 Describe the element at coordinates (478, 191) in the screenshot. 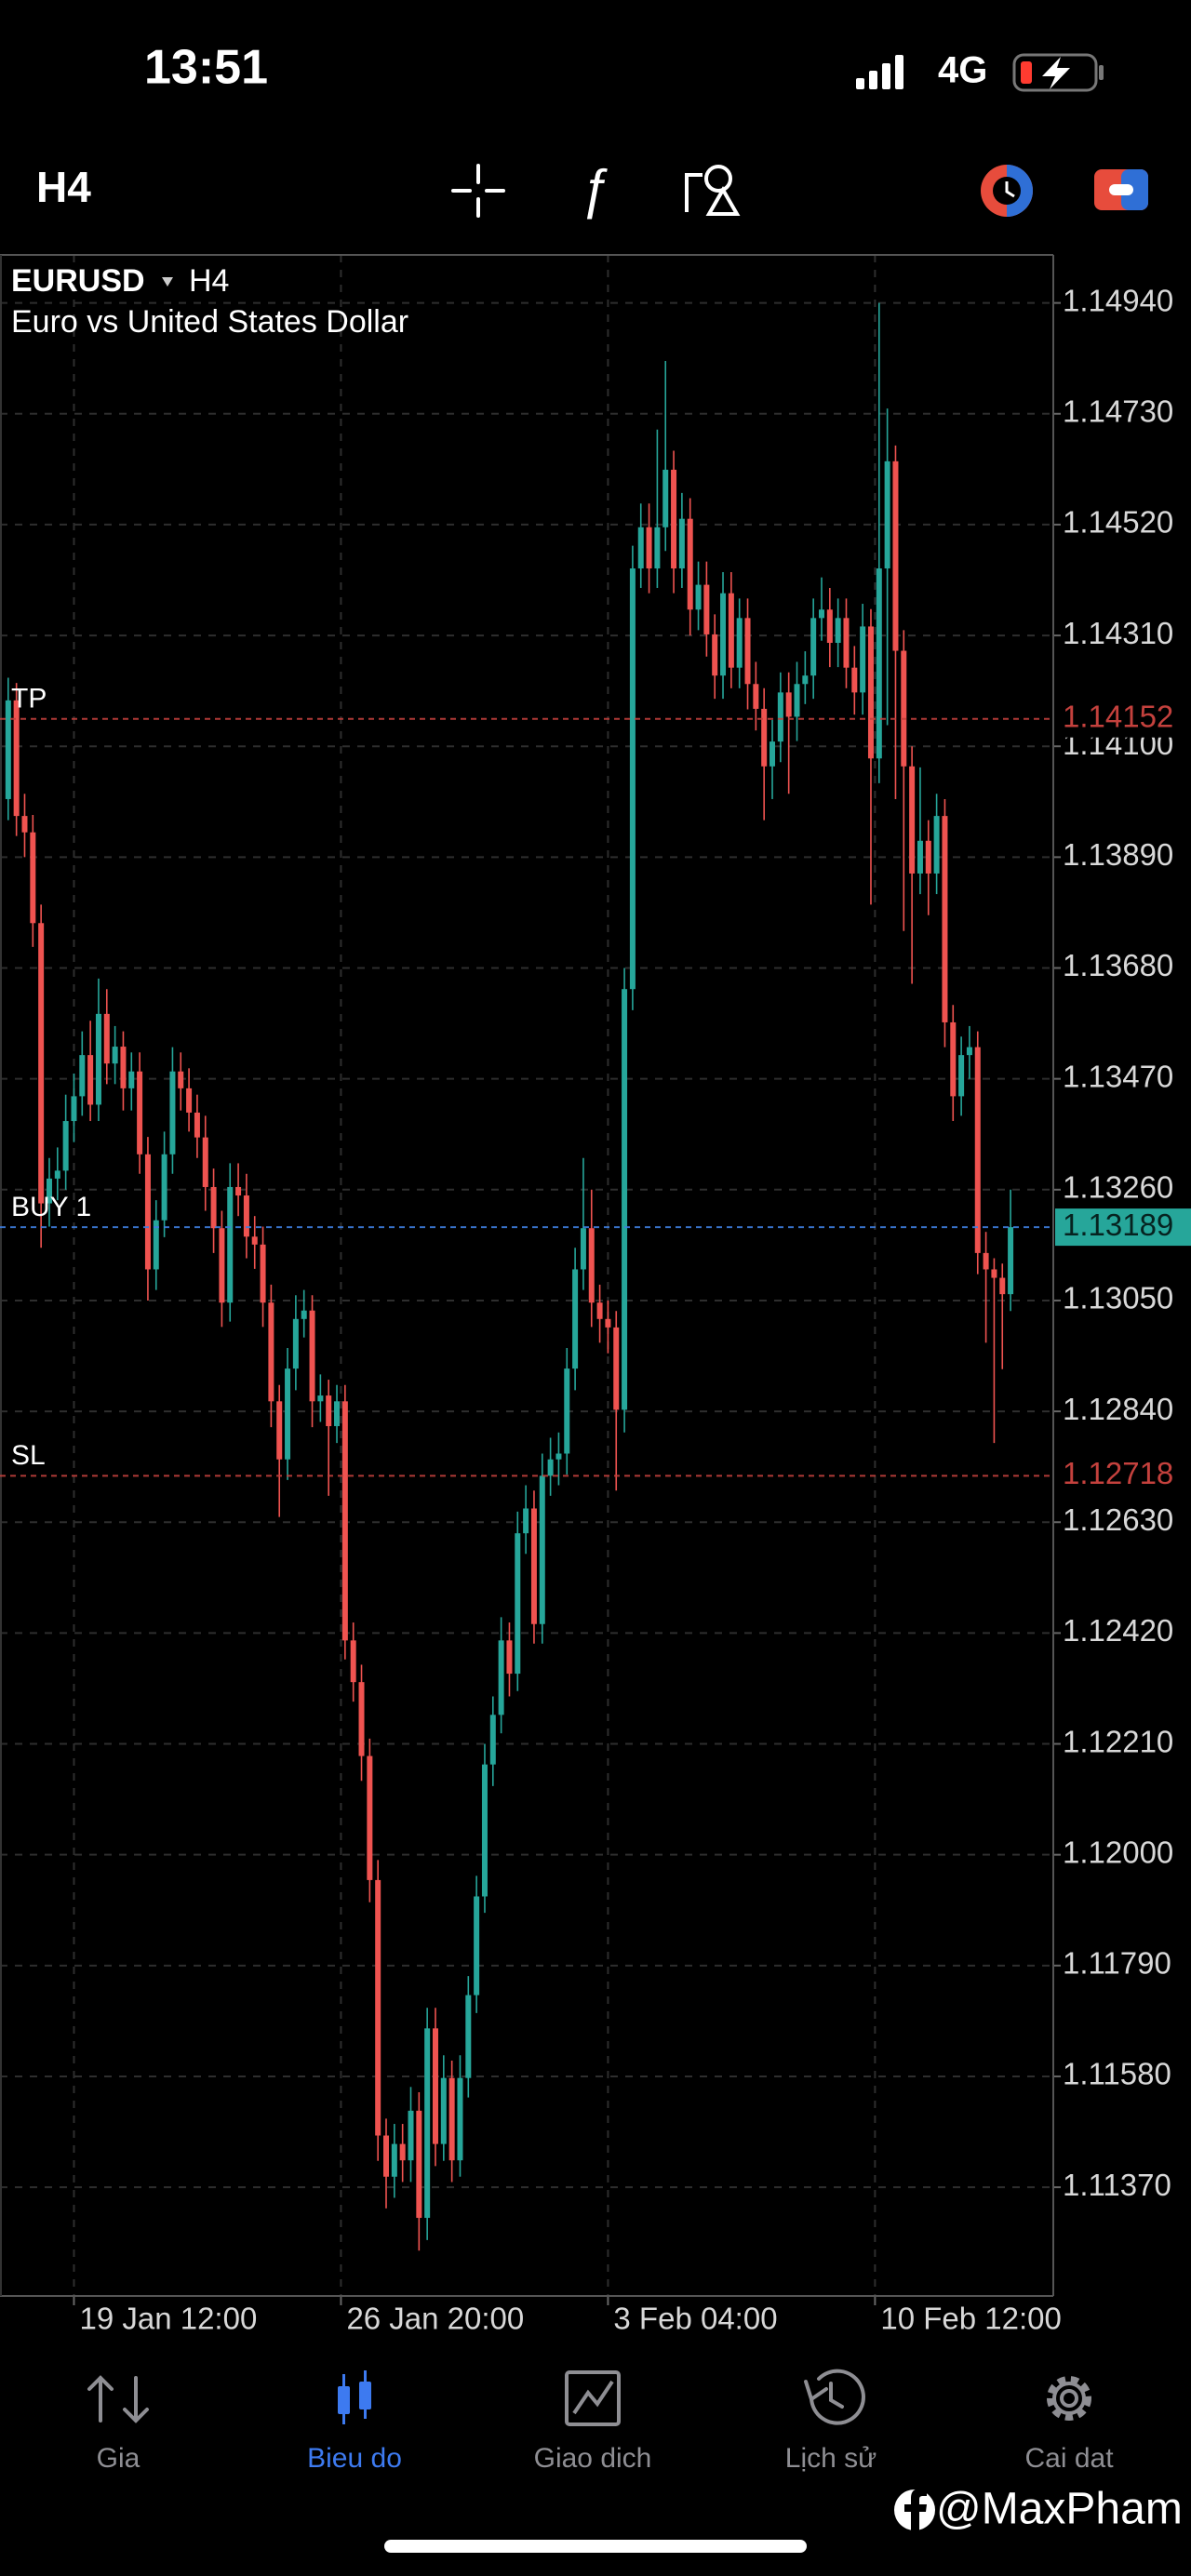

I see `crosshair-button` at that location.